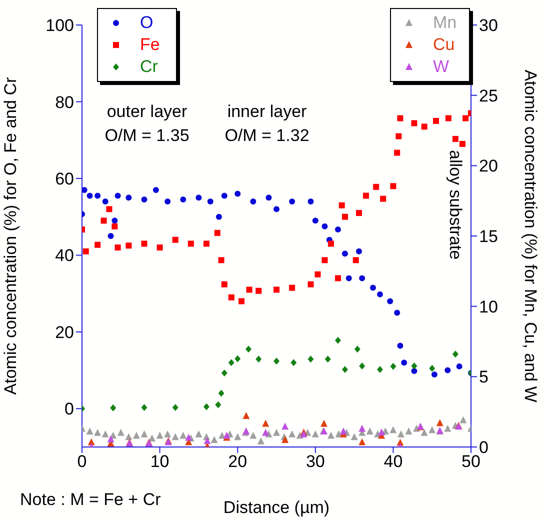 The image size is (545, 521). Describe the element at coordinates (441, 67) in the screenshot. I see `legend-label: W` at that location.